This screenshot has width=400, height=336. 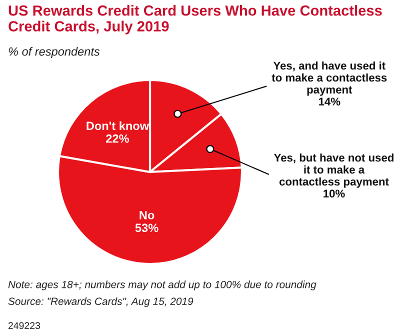 What do you see at coordinates (162, 285) in the screenshot?
I see `text: Note: ages 18+; numbers may not add up to 100% due to rounding` at bounding box center [162, 285].